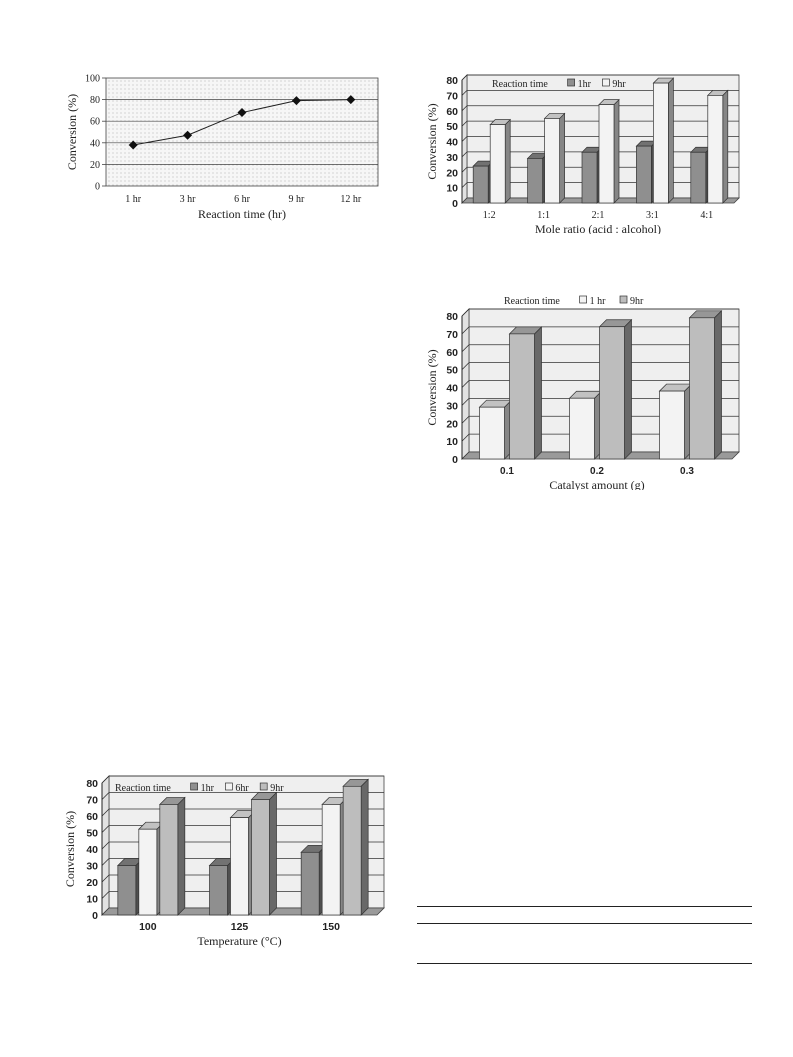  I want to click on x-tick-label: 1:1, so click(543, 215).